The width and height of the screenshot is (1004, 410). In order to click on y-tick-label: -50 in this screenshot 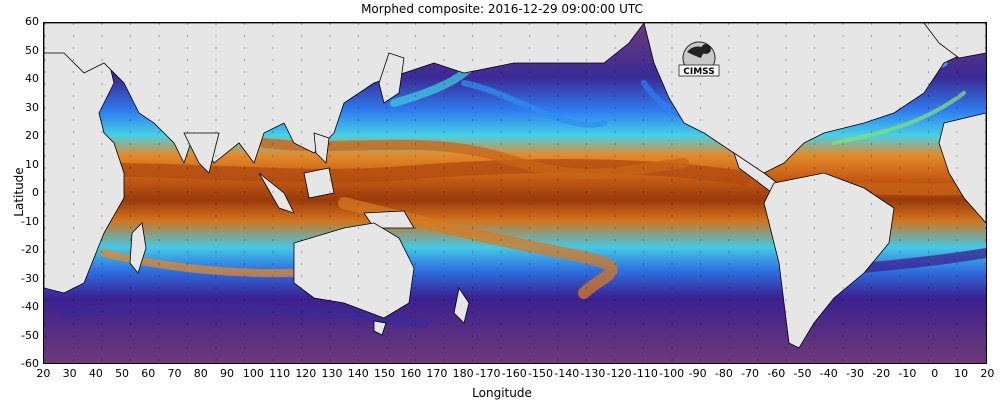, I will do `click(30, 335)`.